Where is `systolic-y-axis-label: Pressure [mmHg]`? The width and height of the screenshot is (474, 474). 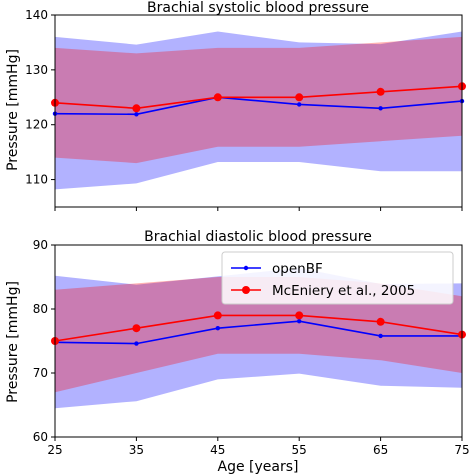 systolic-y-axis-label: Pressure [mmHg] is located at coordinates (13, 110).